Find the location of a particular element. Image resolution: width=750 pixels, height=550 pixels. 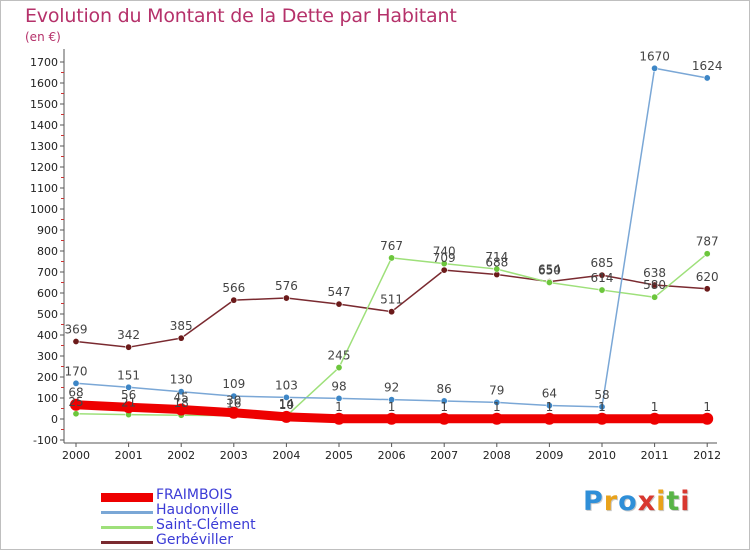

data-label: 103 is located at coordinates (286, 385).